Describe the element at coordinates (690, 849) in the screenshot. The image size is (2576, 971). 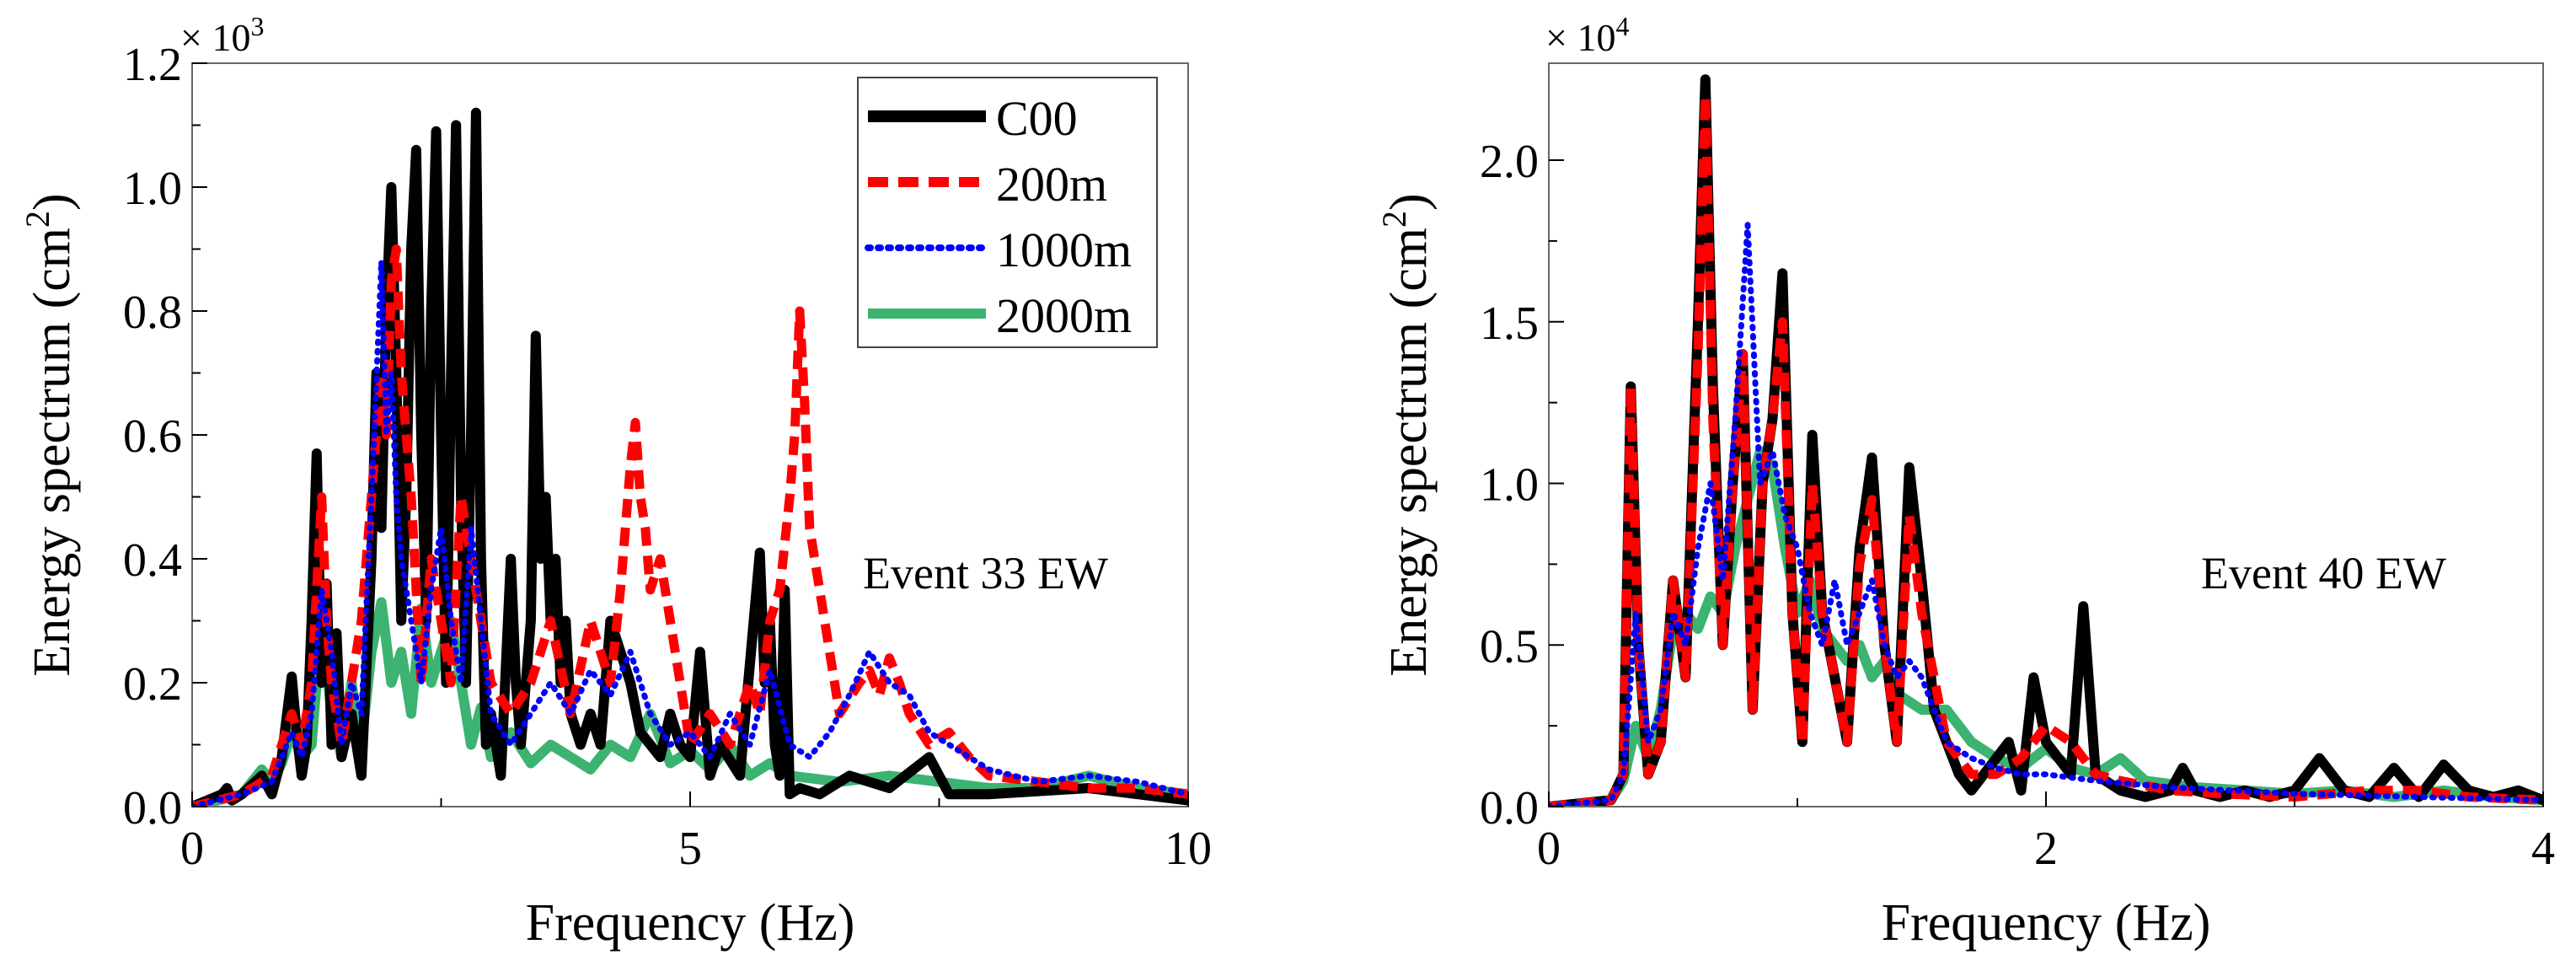
I see `x-tick-label: 5` at that location.